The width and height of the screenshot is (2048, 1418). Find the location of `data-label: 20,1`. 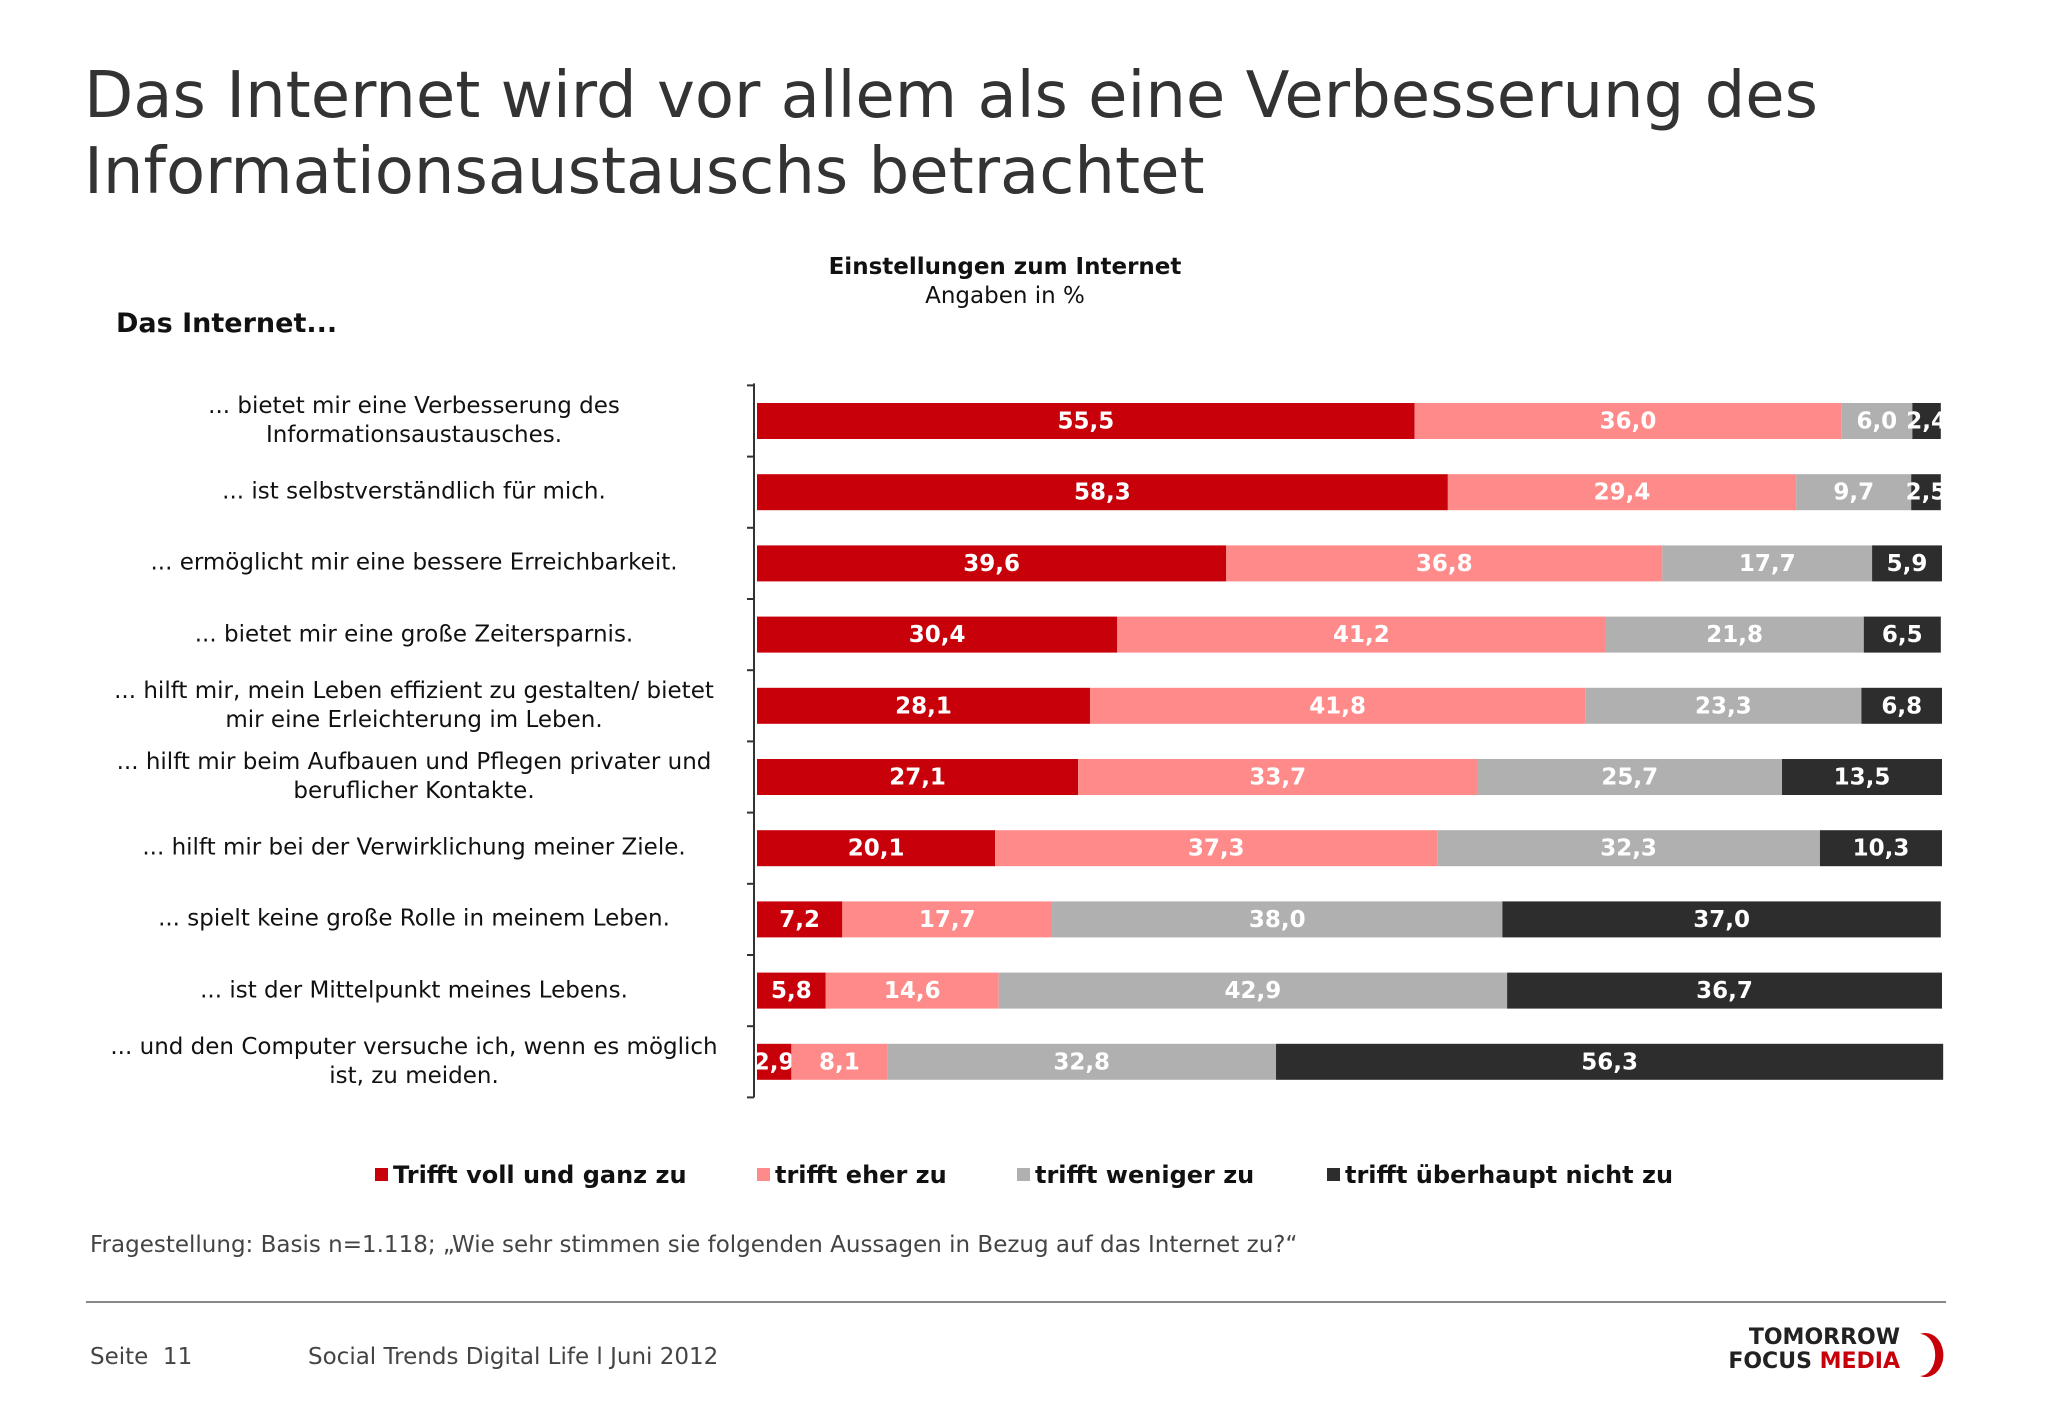

data-label: 20,1 is located at coordinates (876, 849).